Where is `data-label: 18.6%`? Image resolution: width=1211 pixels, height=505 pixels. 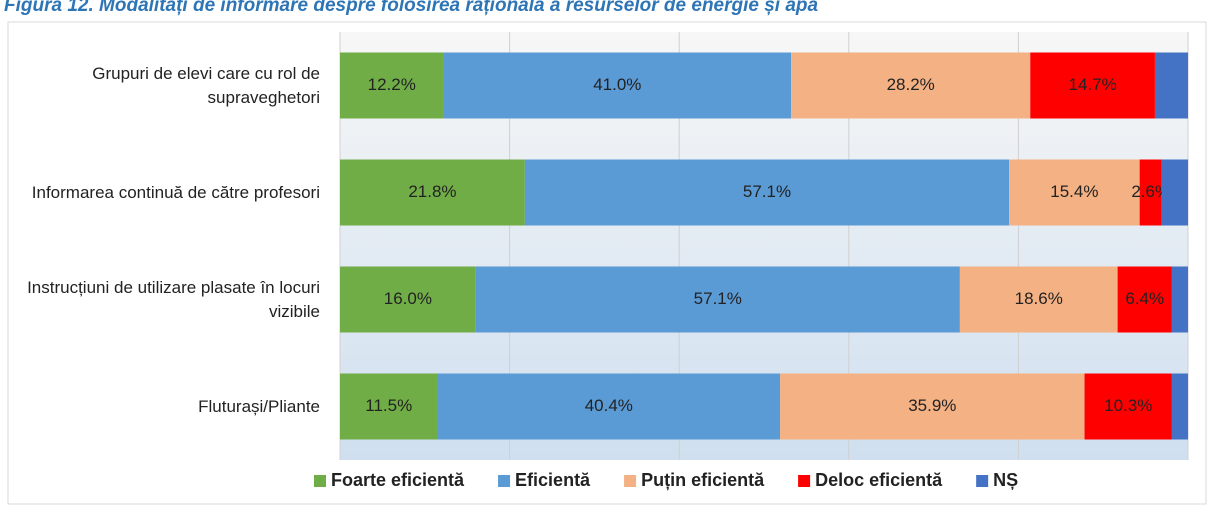
data-label: 18.6% is located at coordinates (1039, 298).